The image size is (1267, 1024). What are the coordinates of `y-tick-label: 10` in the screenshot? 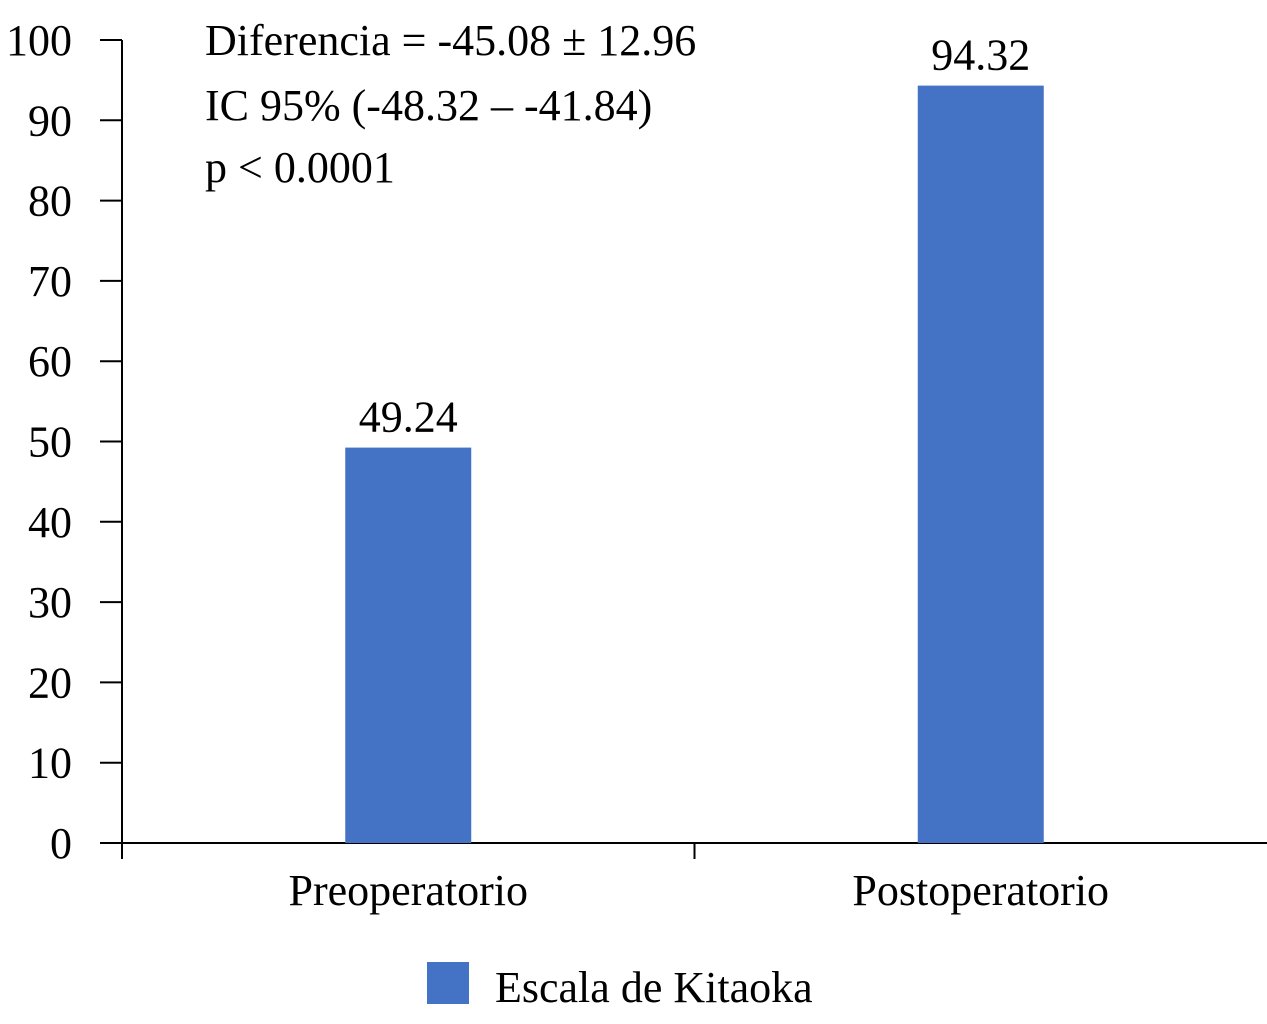 It's located at (50, 763).